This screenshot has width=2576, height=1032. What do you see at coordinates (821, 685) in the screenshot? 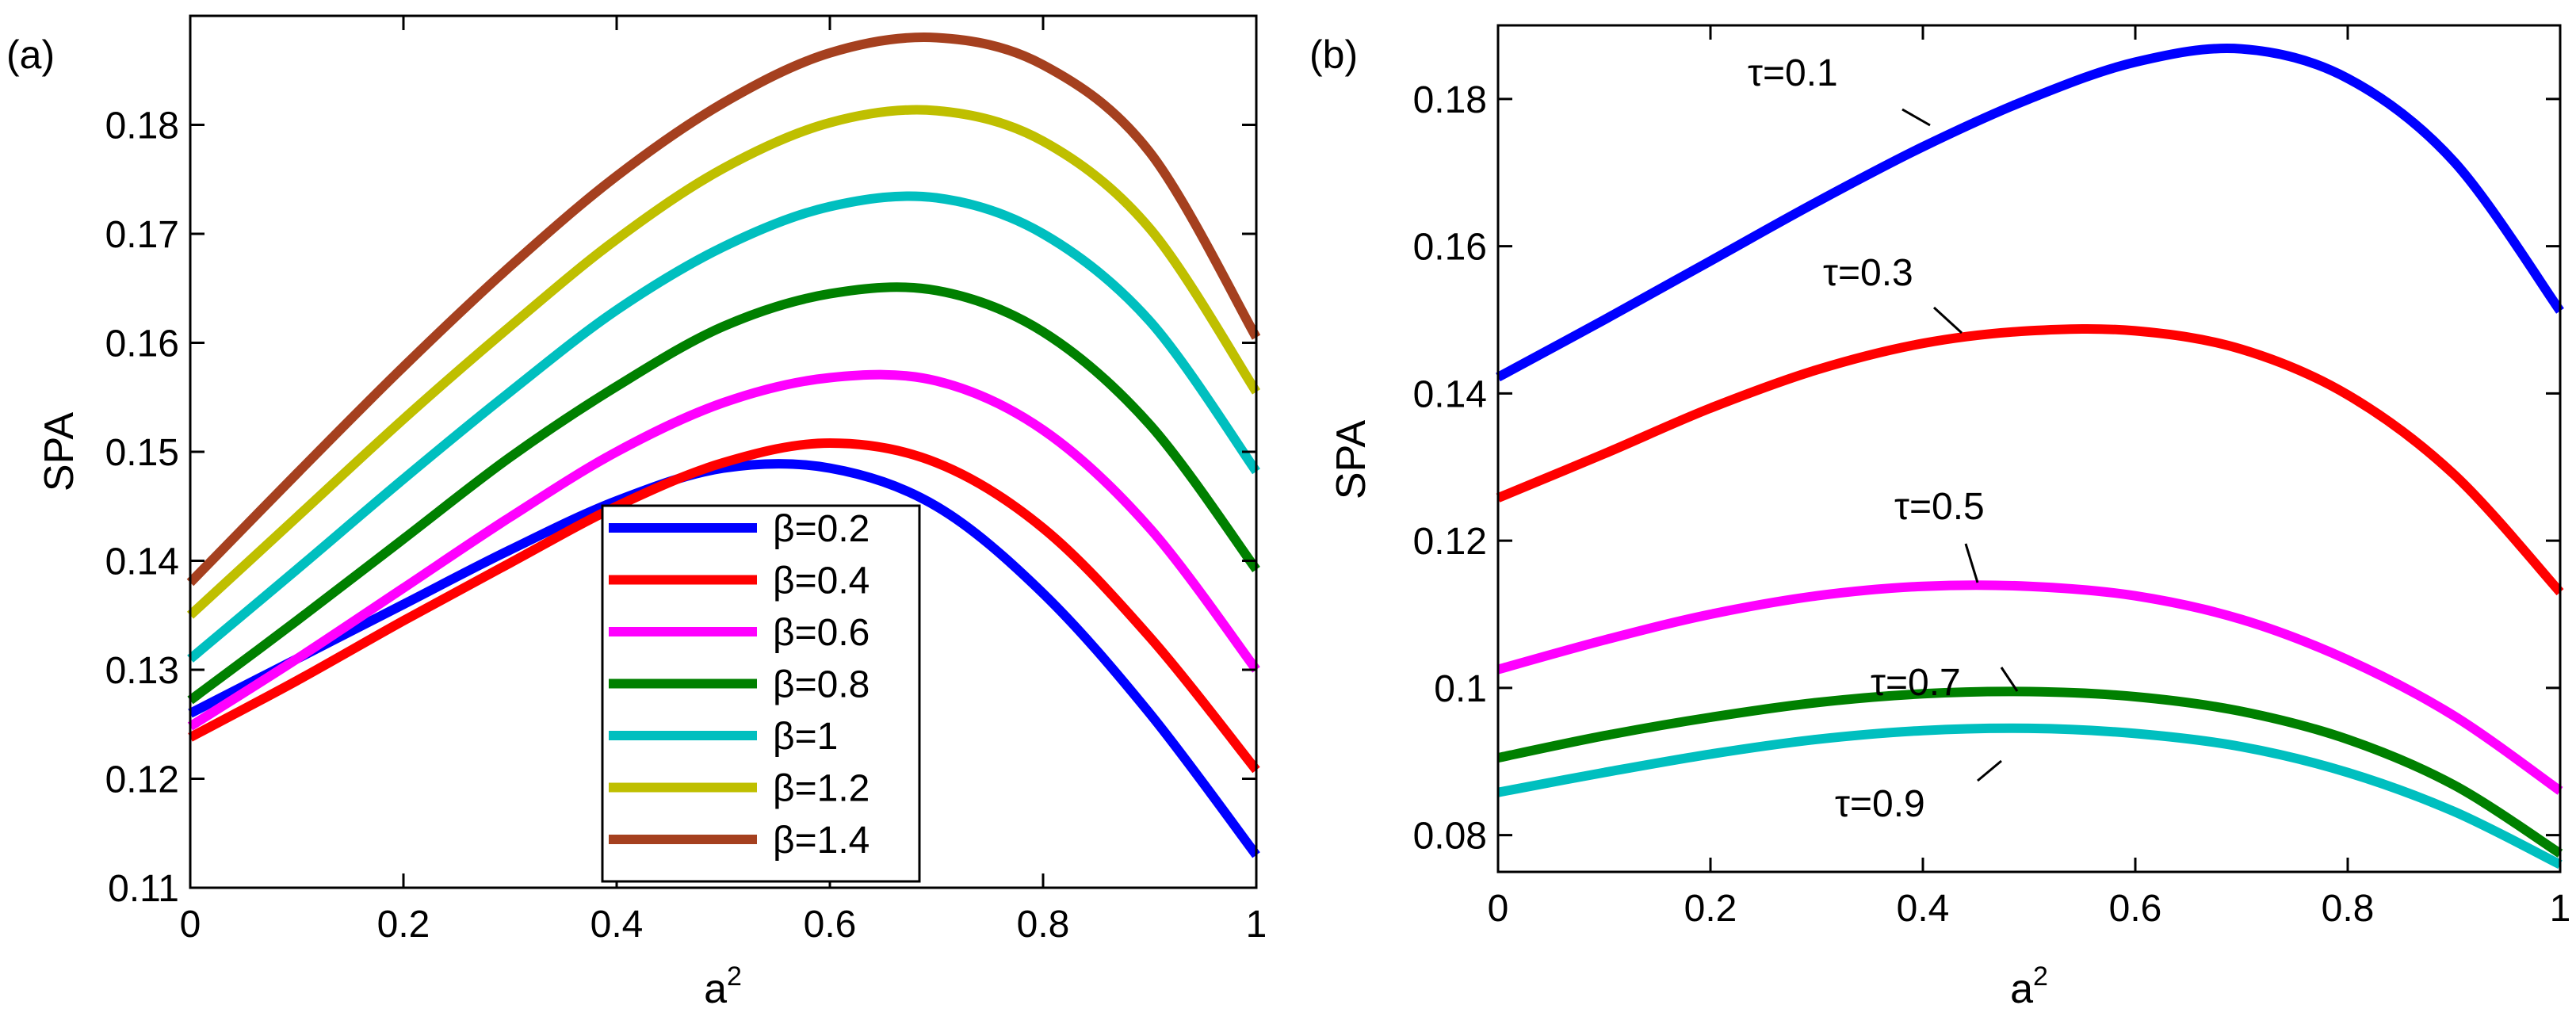
I see `legend-label-beta-0-8: β=0.8` at bounding box center [821, 685].